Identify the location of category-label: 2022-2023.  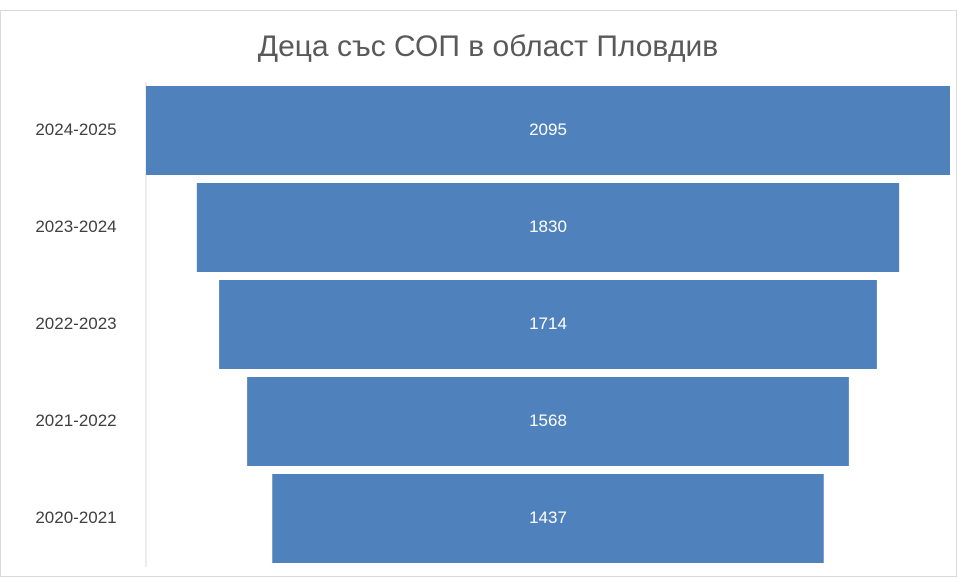
(75, 323).